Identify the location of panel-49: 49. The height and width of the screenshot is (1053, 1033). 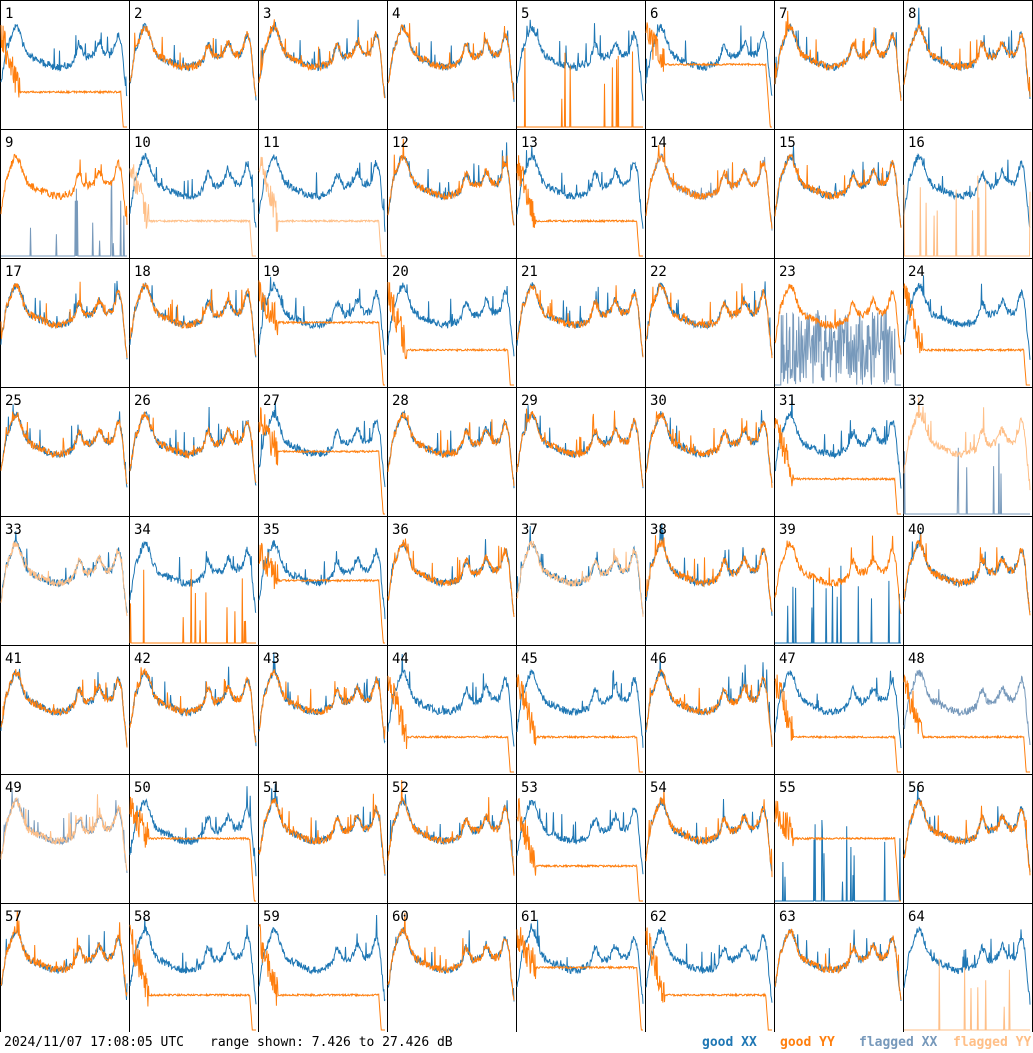
(65, 839).